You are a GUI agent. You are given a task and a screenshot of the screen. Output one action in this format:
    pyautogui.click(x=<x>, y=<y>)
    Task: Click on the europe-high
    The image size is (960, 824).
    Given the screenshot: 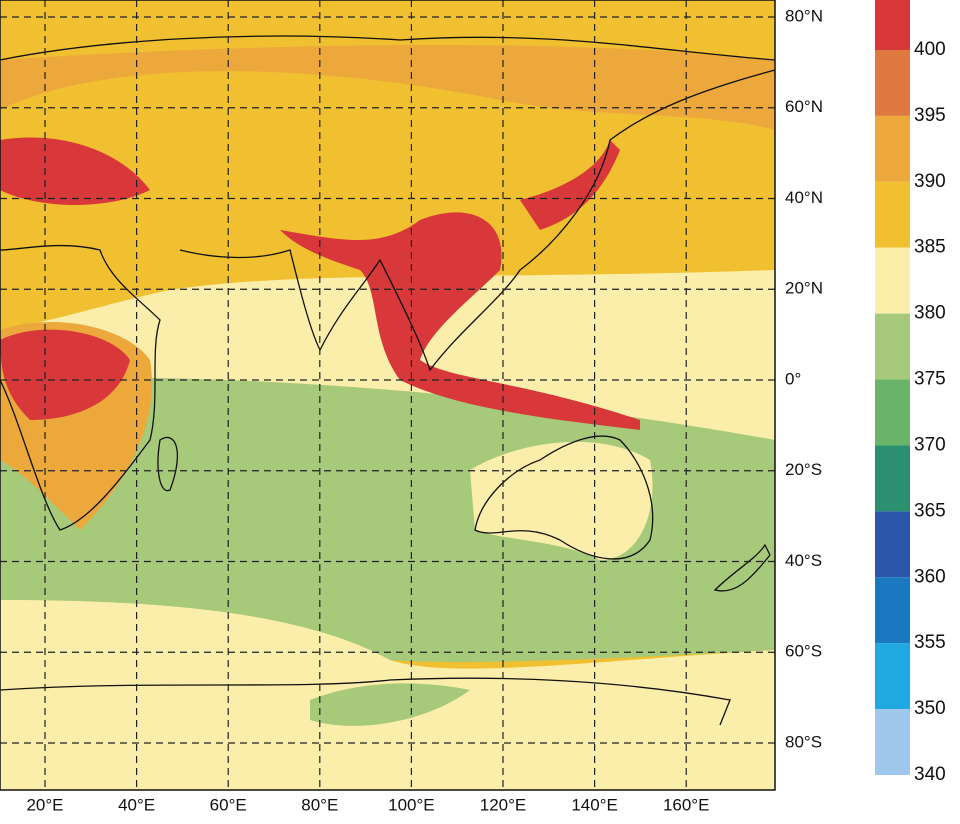 What is the action you would take?
    pyautogui.click(x=75, y=171)
    